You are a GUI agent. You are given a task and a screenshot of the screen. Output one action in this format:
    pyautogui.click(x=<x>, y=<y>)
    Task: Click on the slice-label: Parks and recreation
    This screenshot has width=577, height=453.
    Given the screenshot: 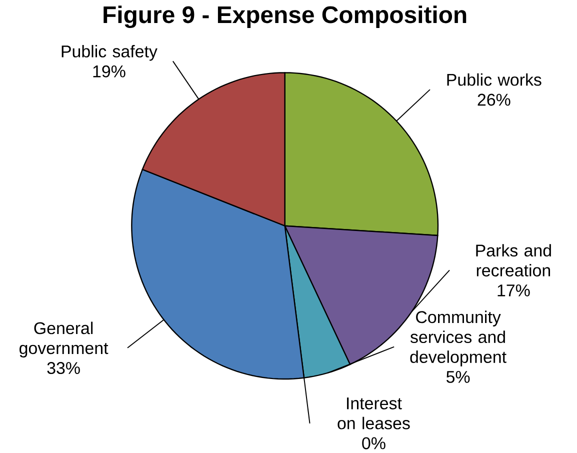 What is the action you would take?
    pyautogui.click(x=513, y=260)
    